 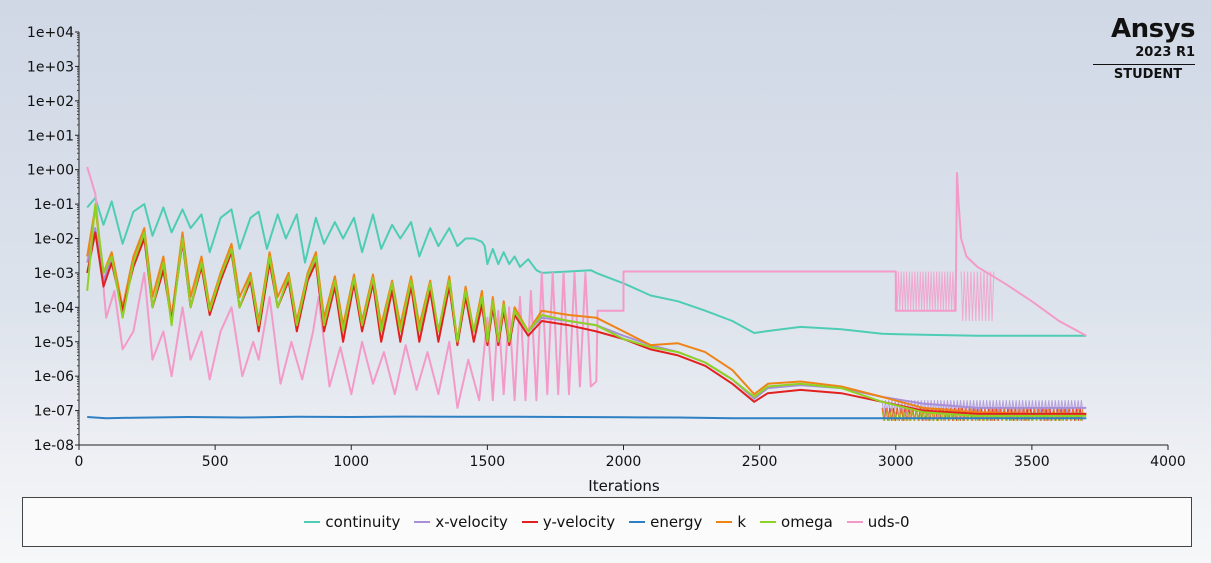 I want to click on x-axis-title: Iterations, so click(x=624, y=486).